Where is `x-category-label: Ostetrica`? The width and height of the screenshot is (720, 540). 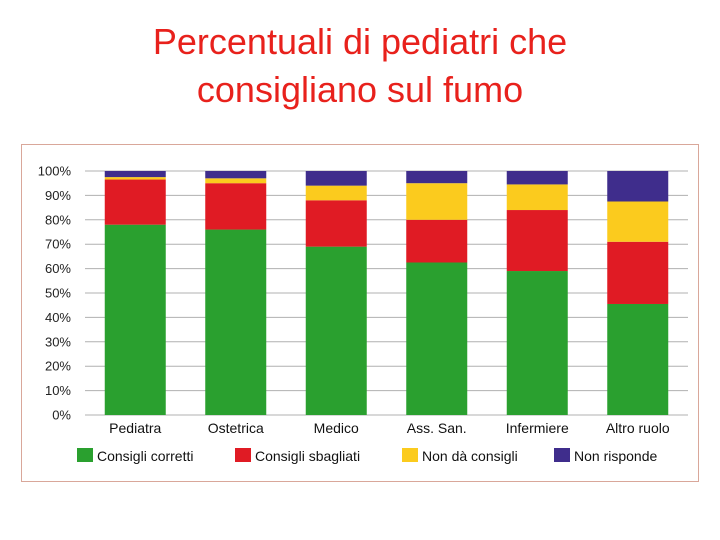
x-category-label: Ostetrica is located at coordinates (236, 428).